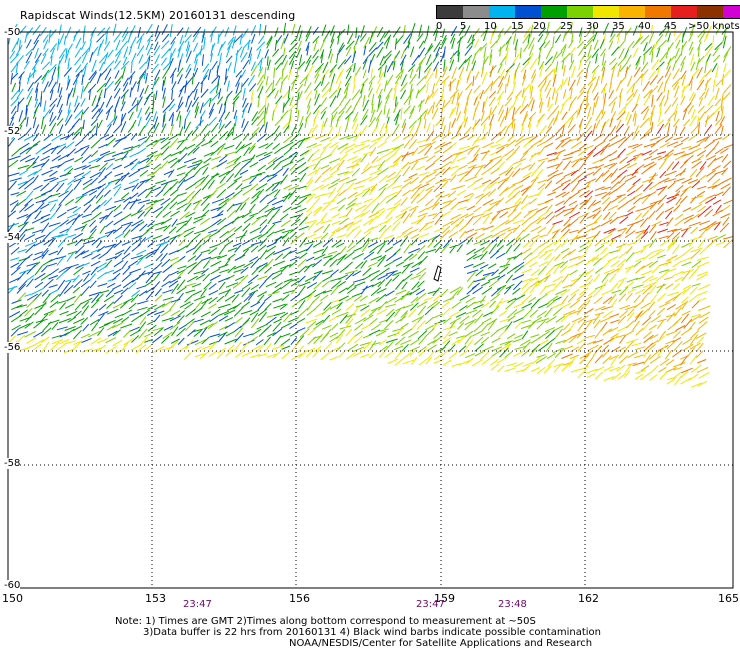 Image resolution: width=740 pixels, height=650 pixels. I want to click on lat-label-58: -58, so click(12, 463).